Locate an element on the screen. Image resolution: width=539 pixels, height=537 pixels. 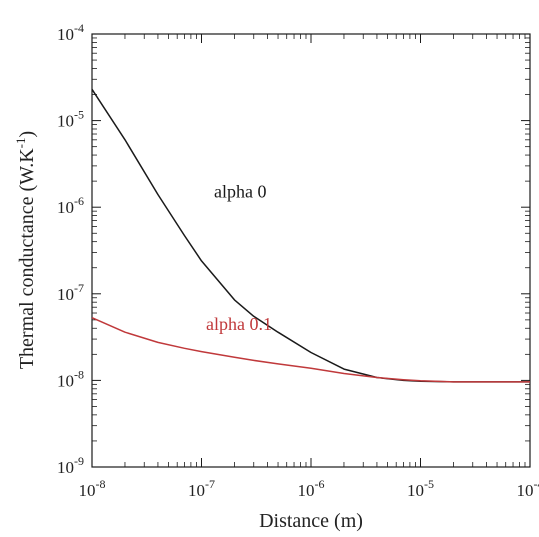
x-tick-label: 10-4 is located at coordinates (528, 488).